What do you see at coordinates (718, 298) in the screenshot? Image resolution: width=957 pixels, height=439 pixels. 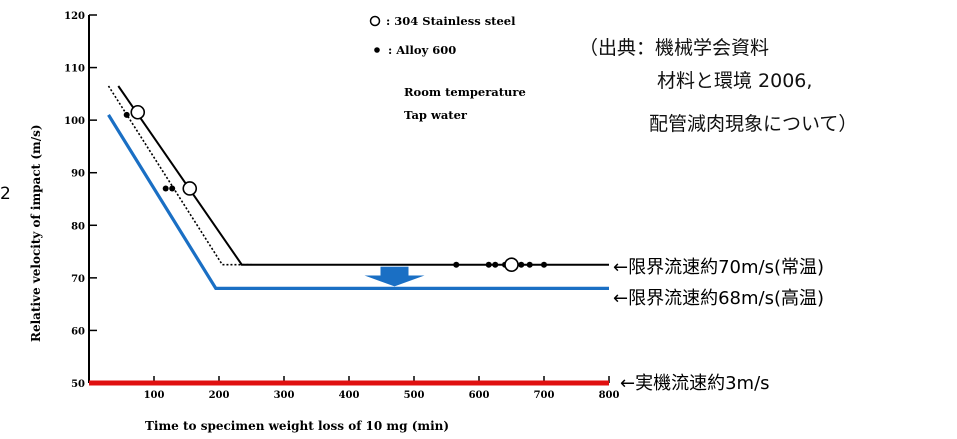 I see `annotation-high-temp: ←限界流速約68m/s(高温)` at bounding box center [718, 298].